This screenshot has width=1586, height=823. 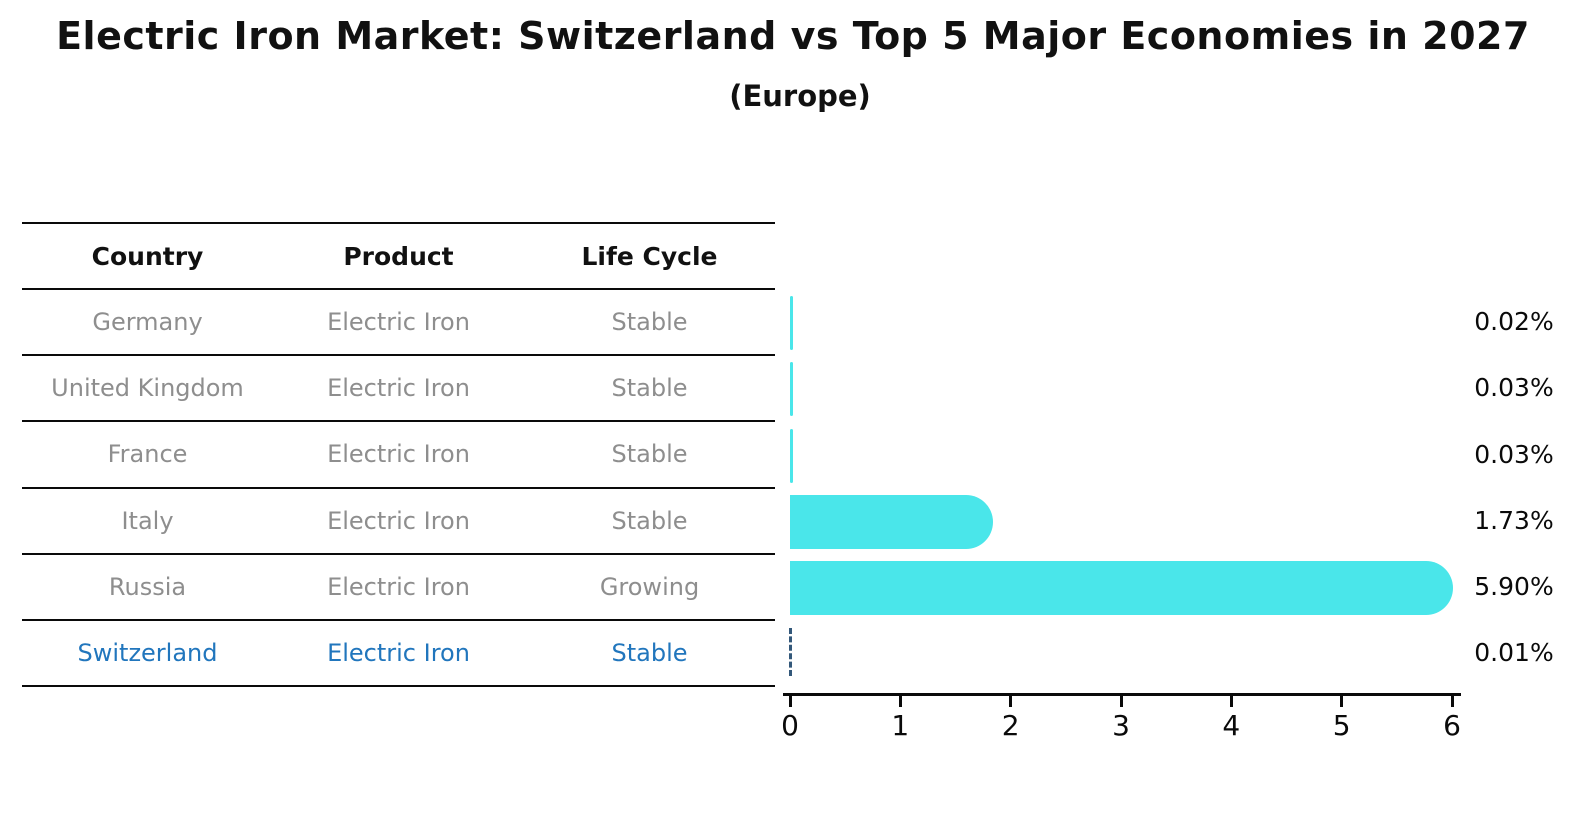 What do you see at coordinates (790, 725) in the screenshot?
I see `x-axis-tick-label: 0` at bounding box center [790, 725].